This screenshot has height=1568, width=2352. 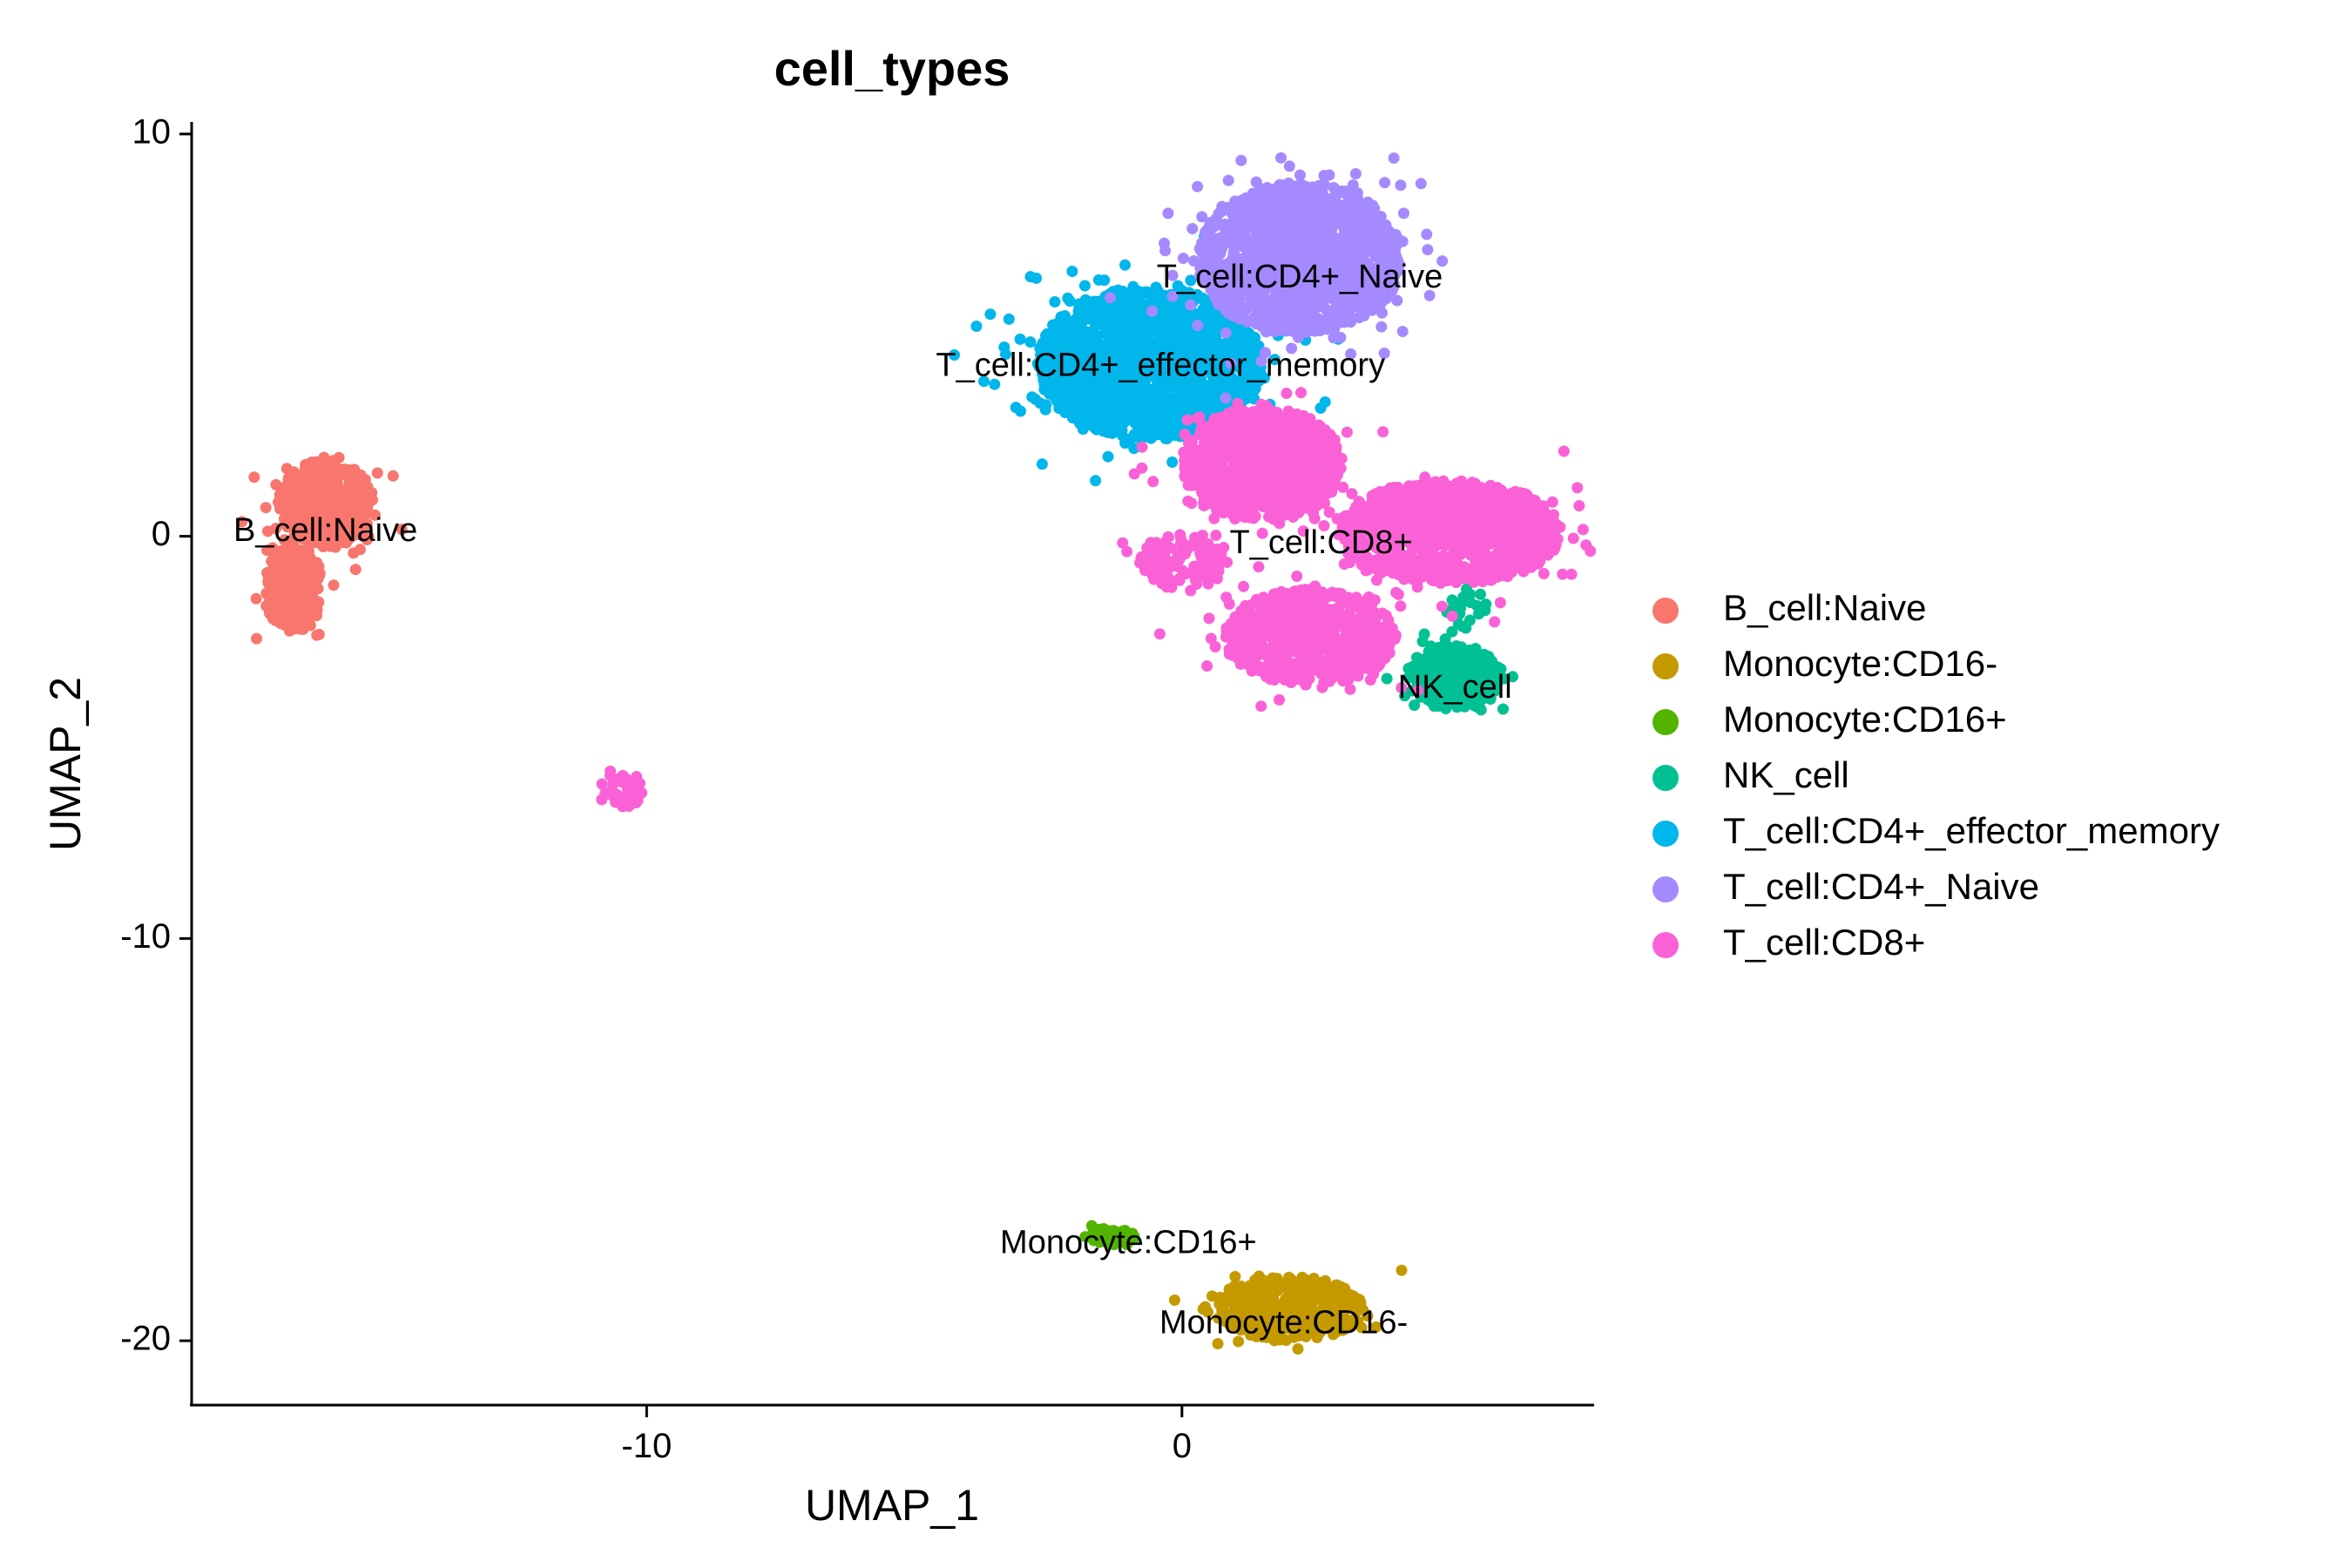 I want to click on chart-title: cell_types, so click(x=892, y=68).